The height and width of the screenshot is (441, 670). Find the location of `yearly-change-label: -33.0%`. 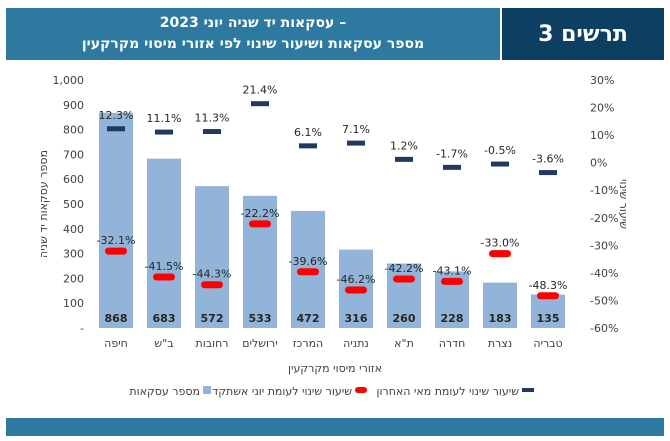

yearly-change-label: -33.0% is located at coordinates (500, 243).